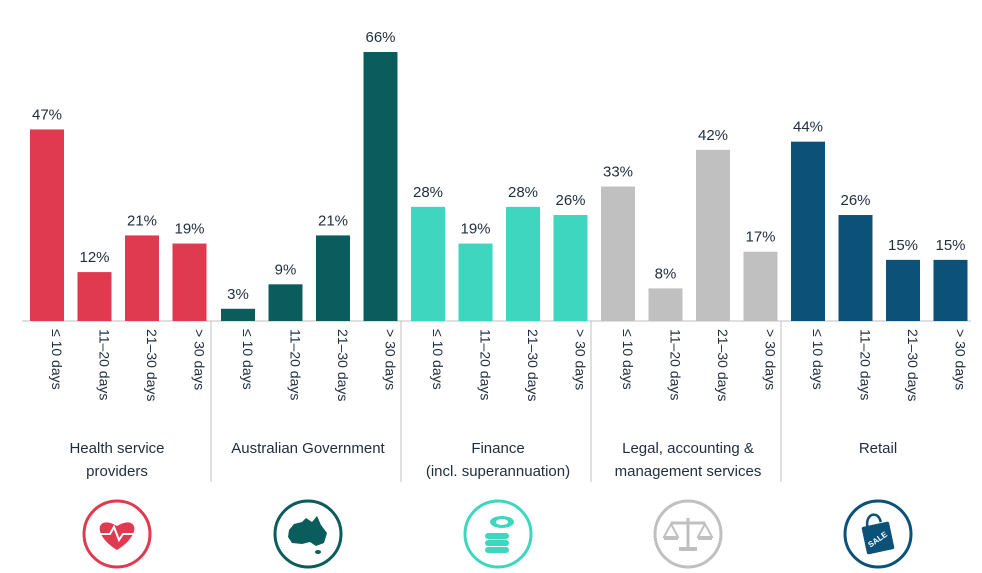  I want to click on data-label: 33%, so click(618, 172).